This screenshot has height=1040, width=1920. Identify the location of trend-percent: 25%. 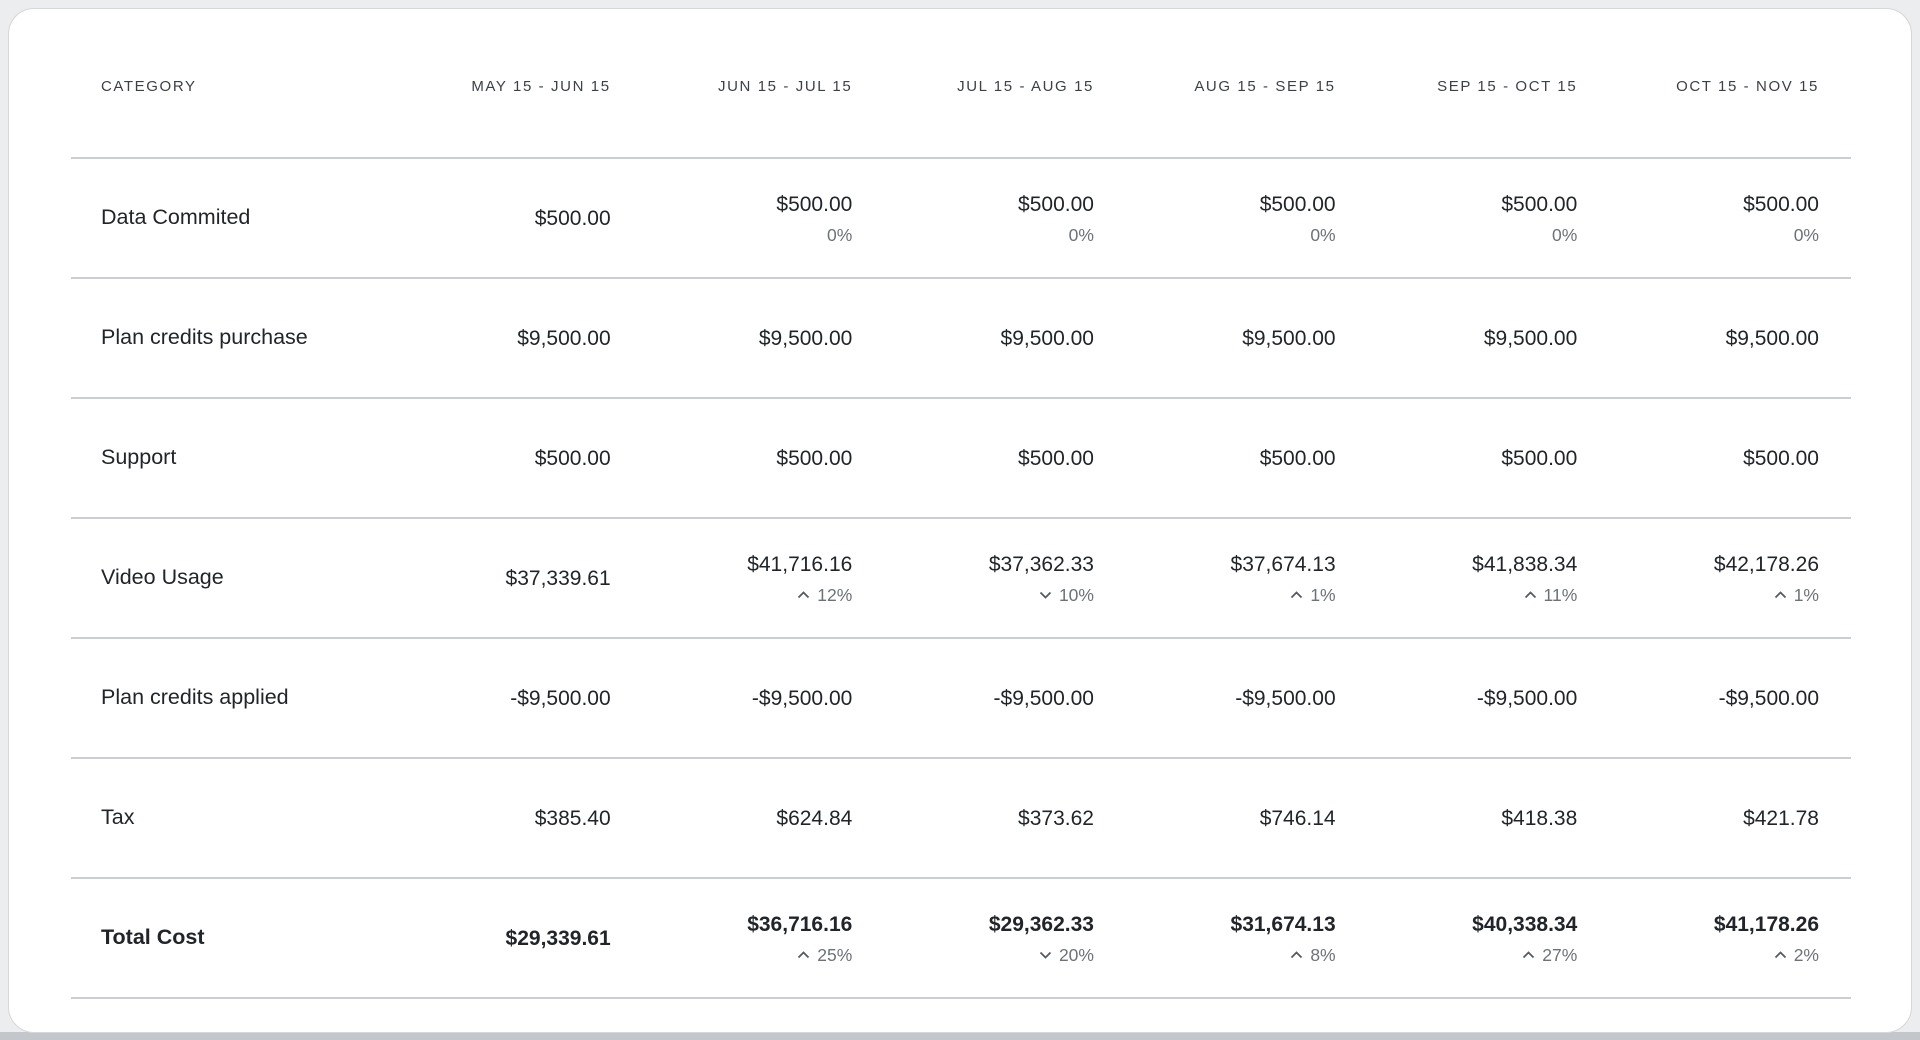
(747, 955).